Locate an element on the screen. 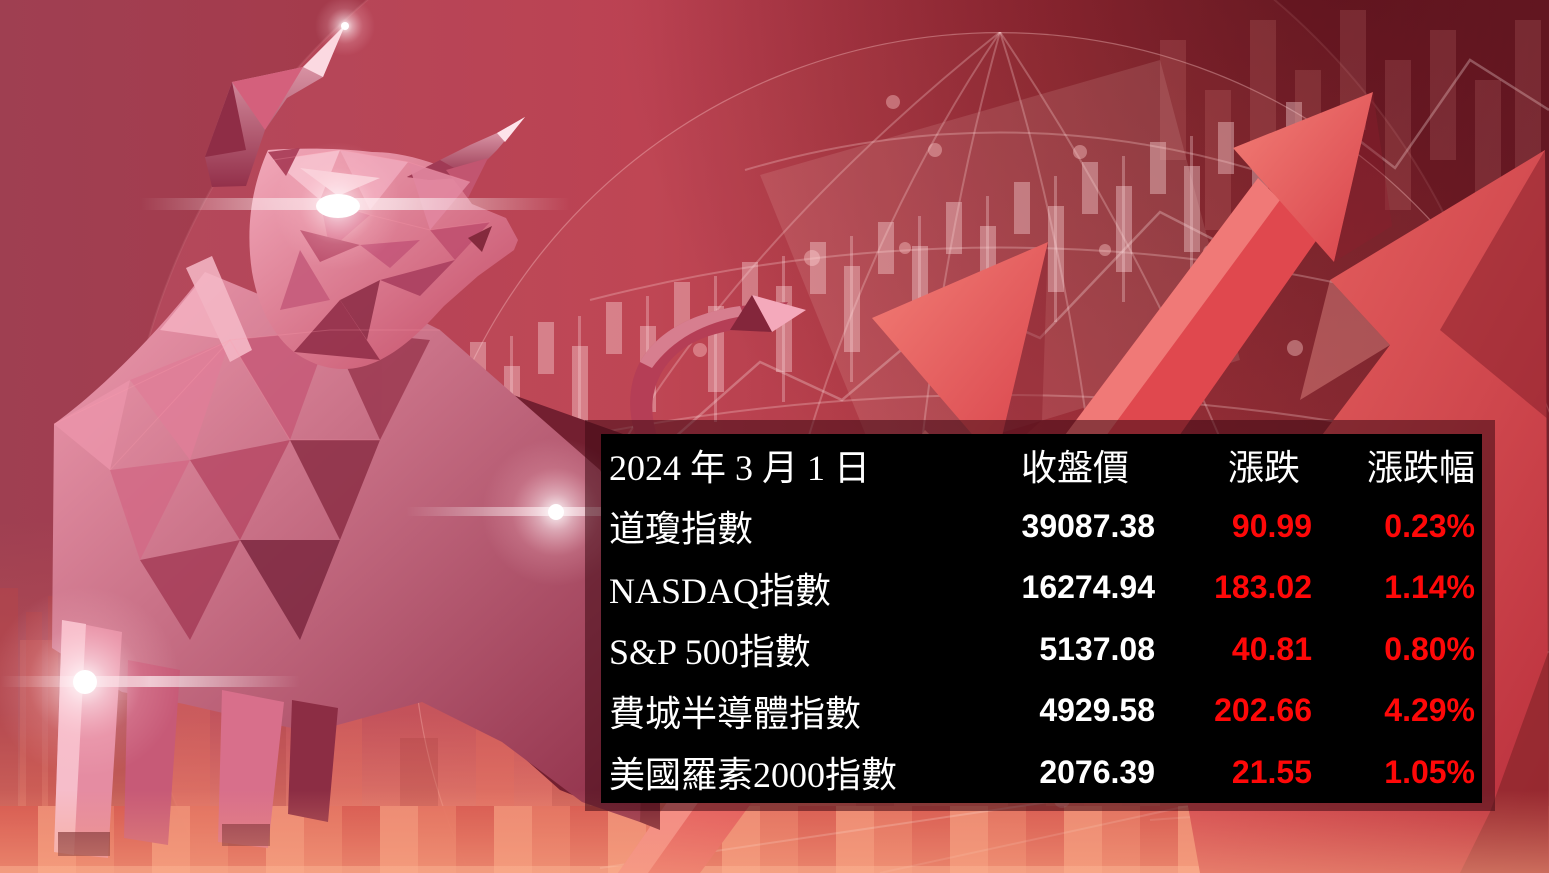 Image resolution: width=1549 pixels, height=873 pixels. date-label: 2024 年 3 月 1 日 is located at coordinates (740, 467).